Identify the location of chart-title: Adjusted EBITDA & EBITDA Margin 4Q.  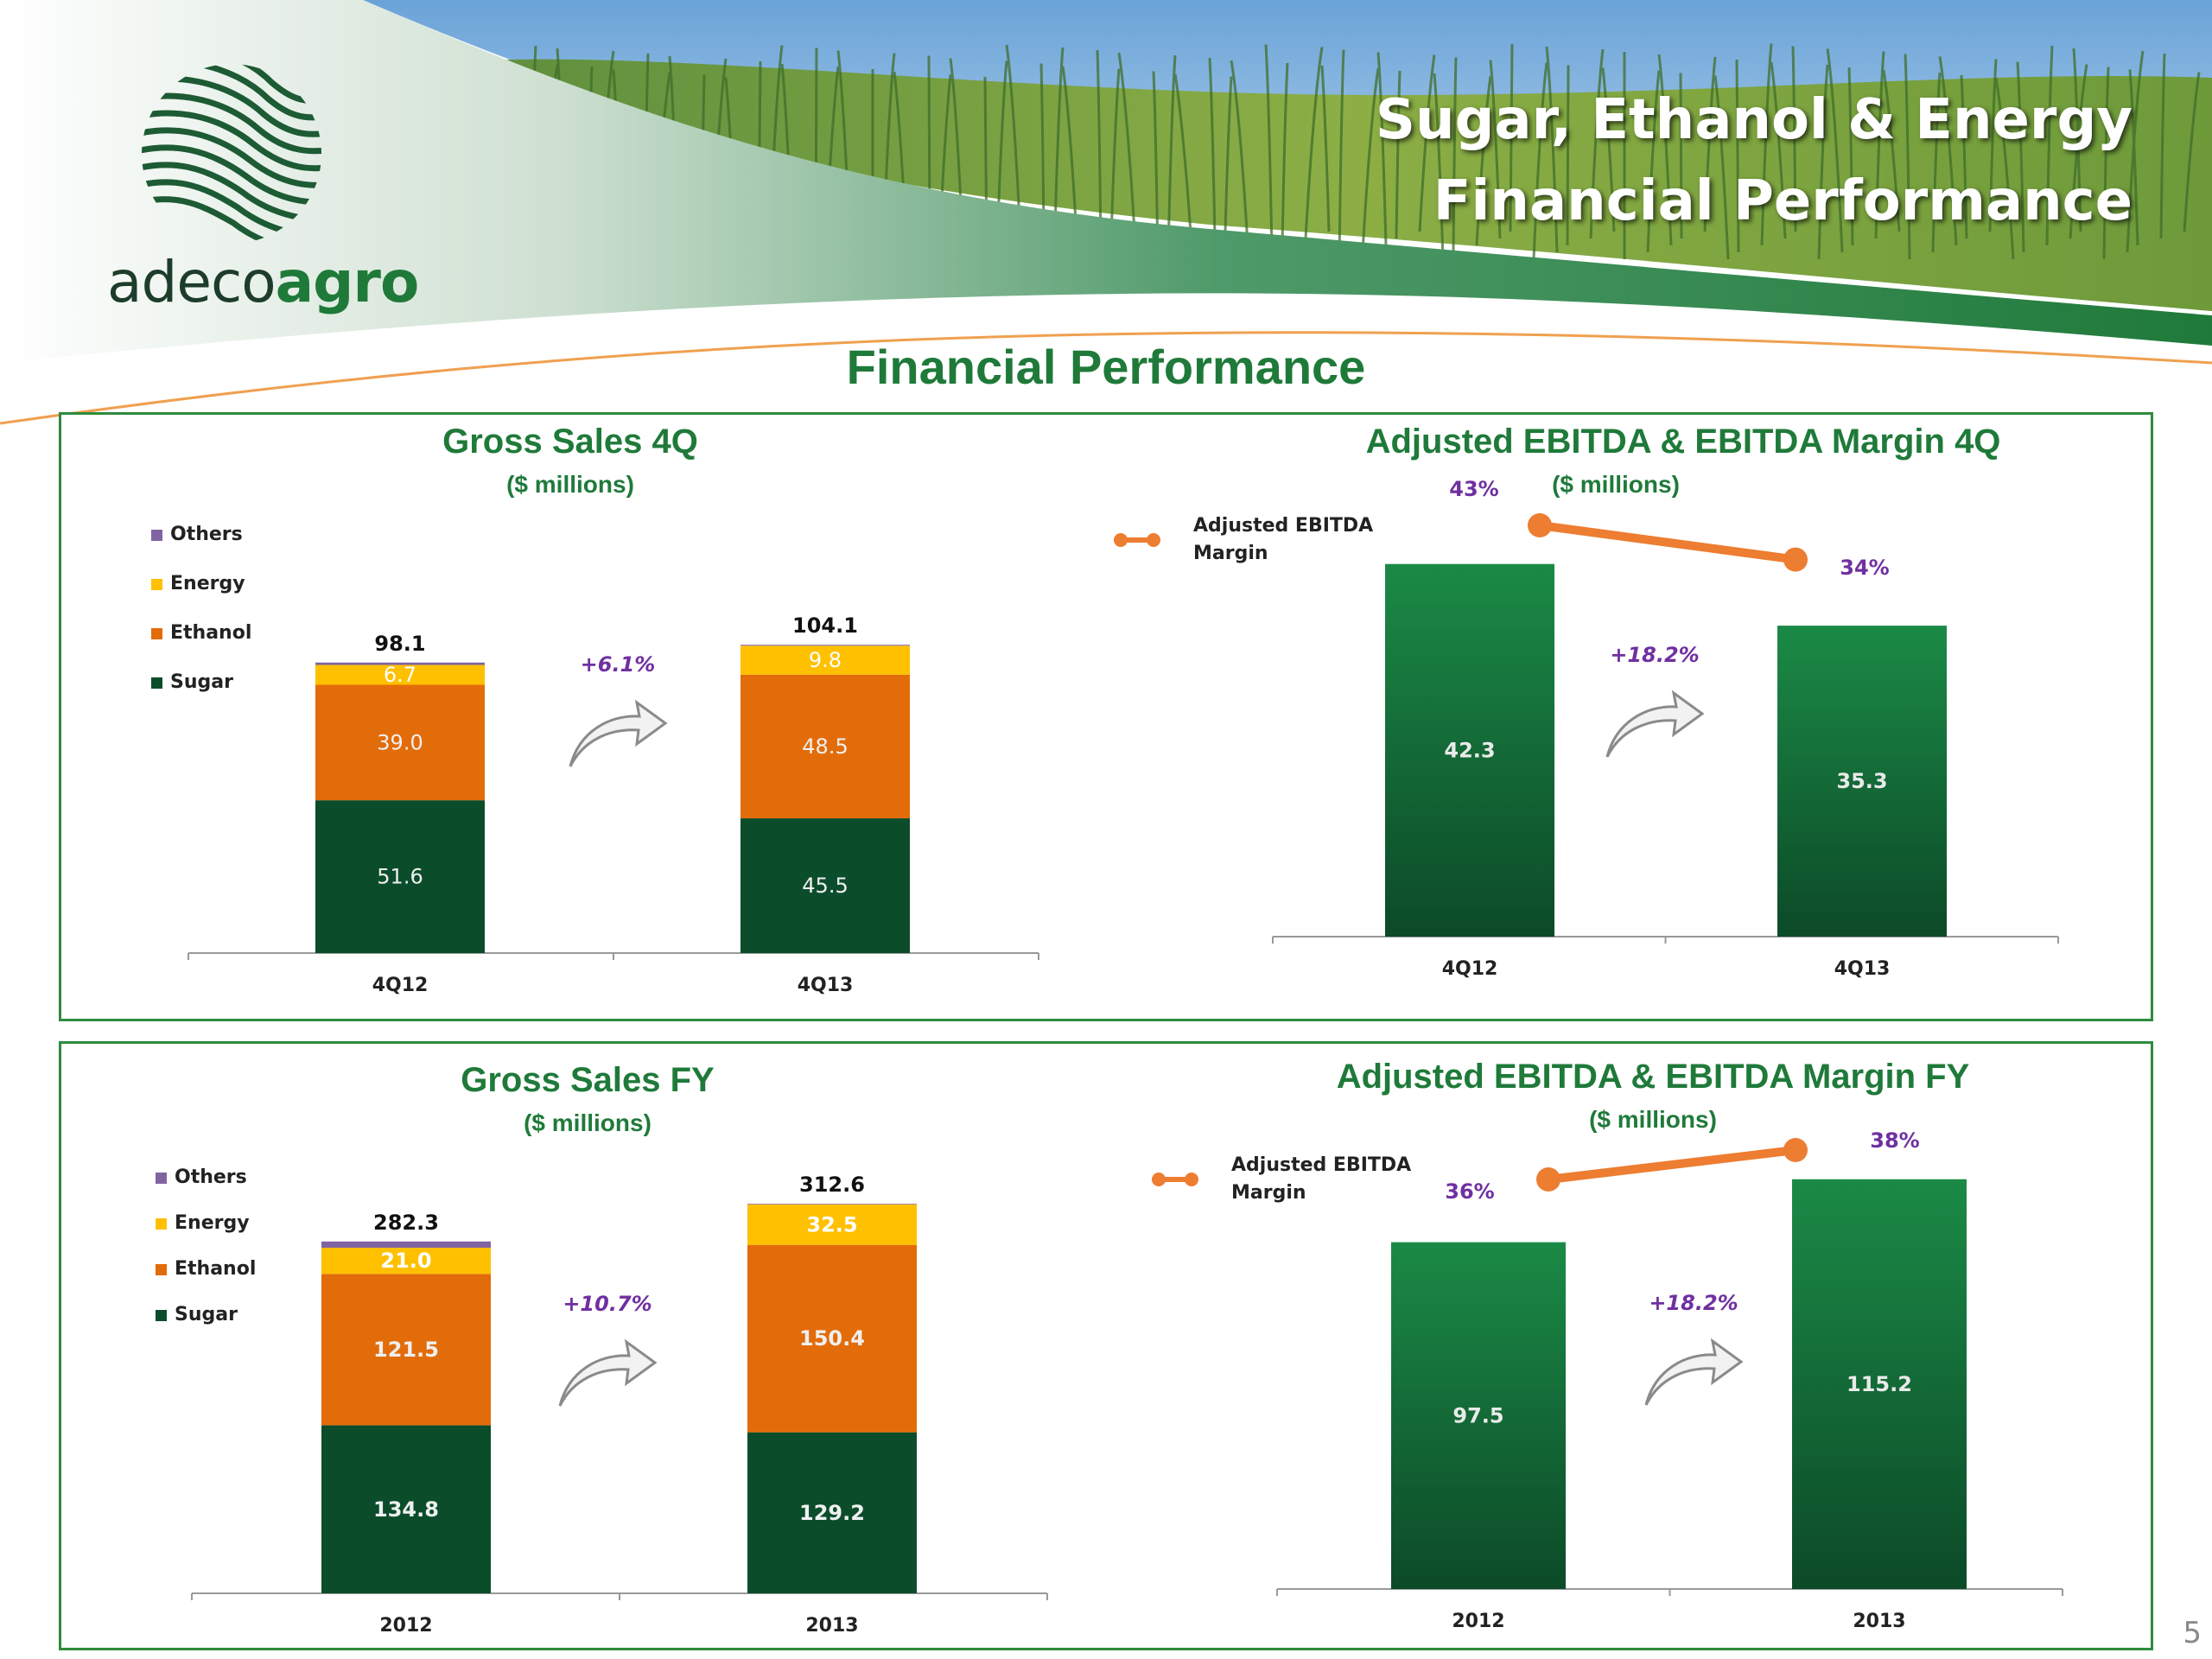
(1683, 442).